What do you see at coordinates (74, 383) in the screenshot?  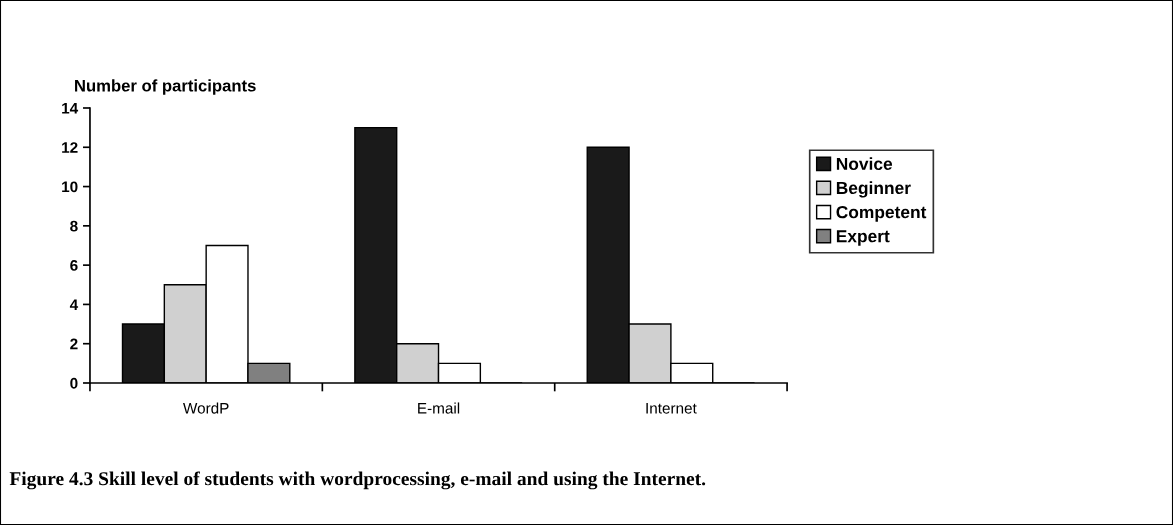 I see `y-tick-label: 0` at bounding box center [74, 383].